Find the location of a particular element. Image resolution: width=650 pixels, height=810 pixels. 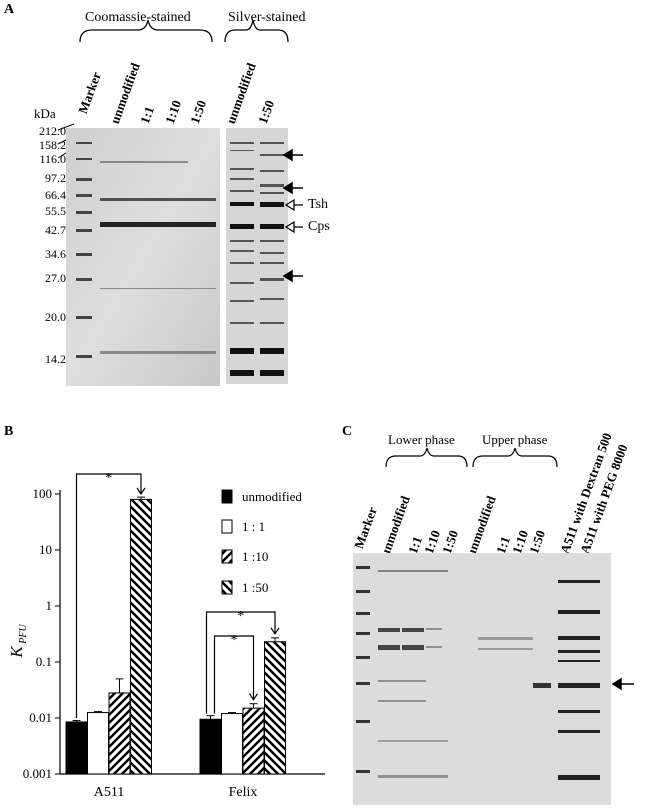

panel-a-label: A is located at coordinates (9, 9).